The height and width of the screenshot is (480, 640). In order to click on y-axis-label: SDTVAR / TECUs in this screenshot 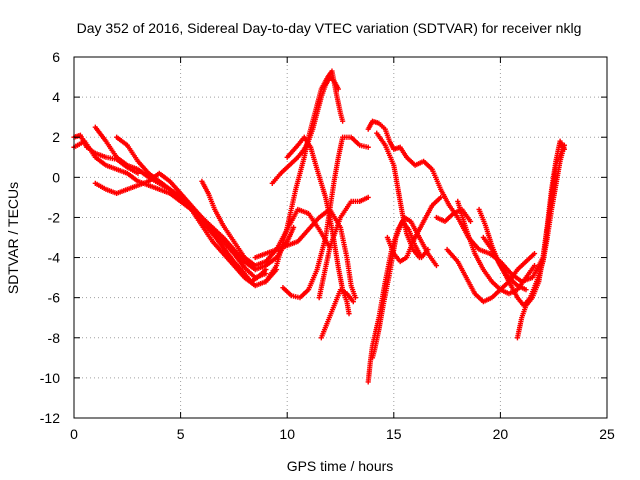, I will do `click(13, 238)`.